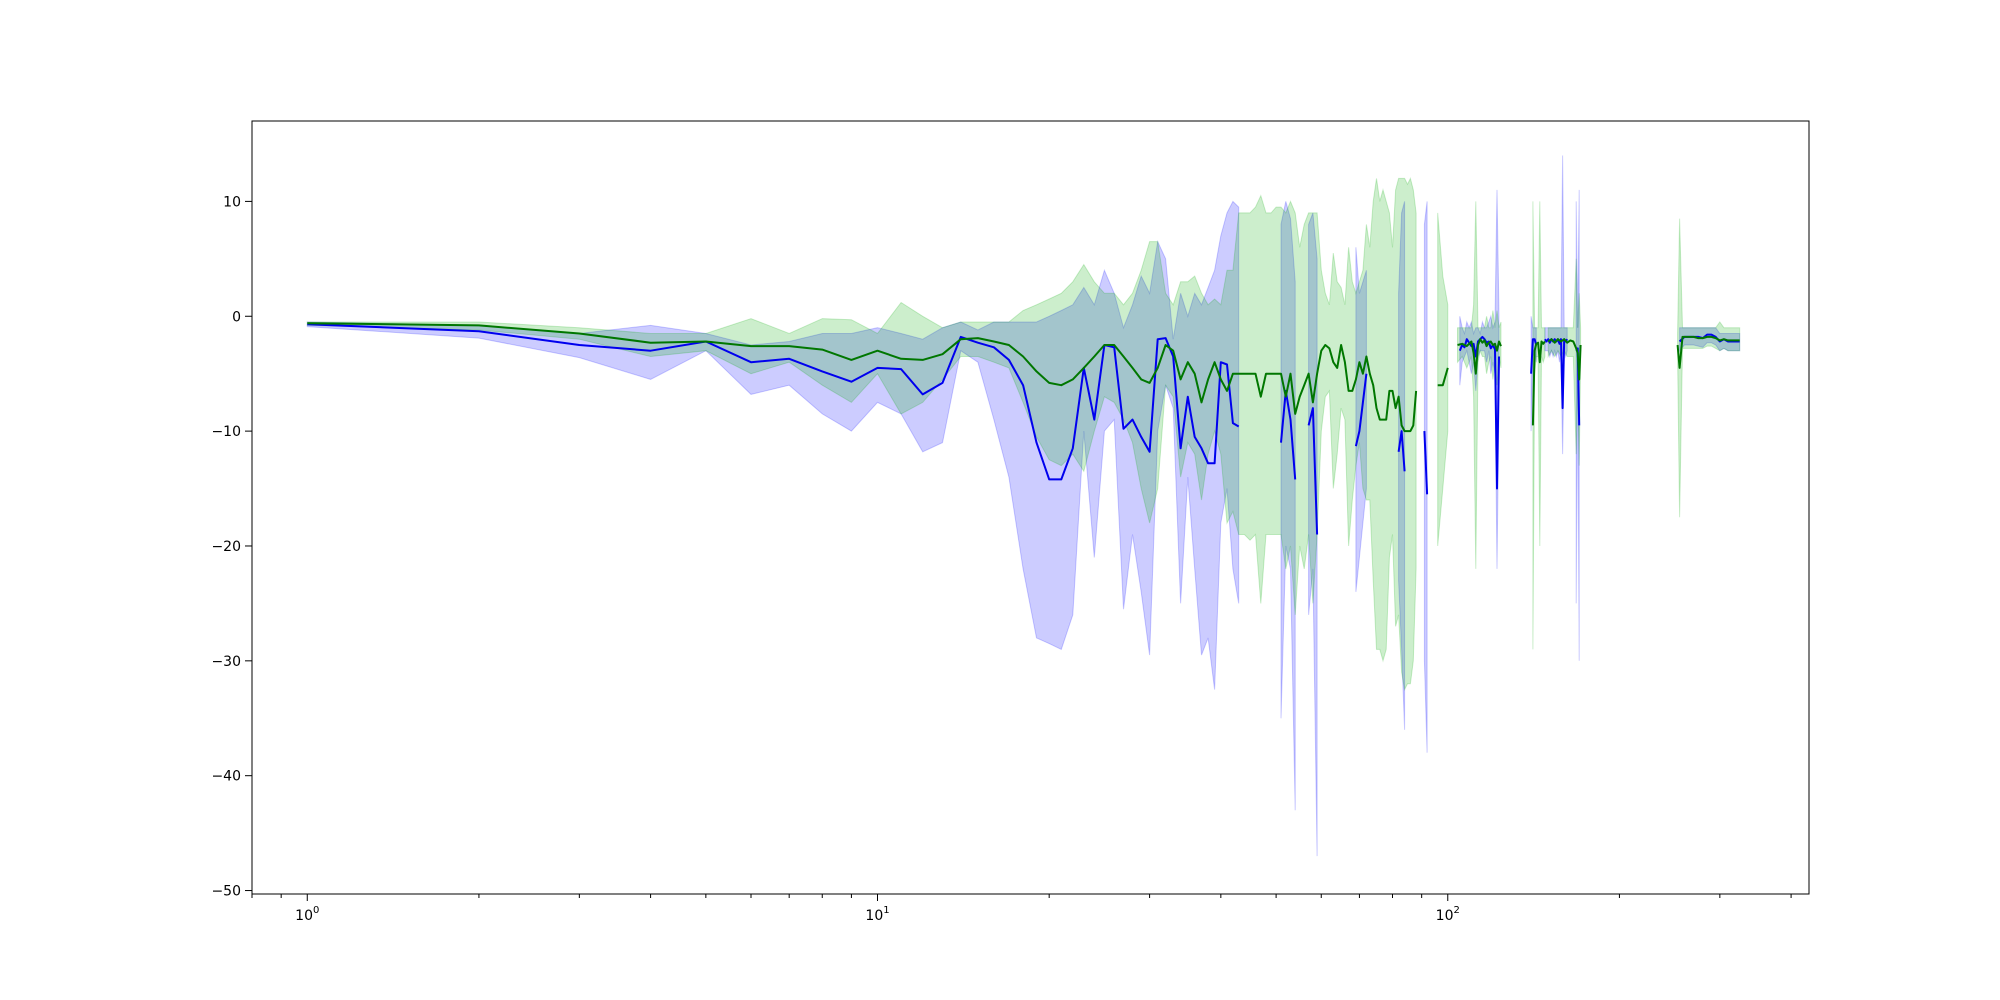  Describe the element at coordinates (1456, 910) in the screenshot. I see `x-tick-exponent: 2` at that location.